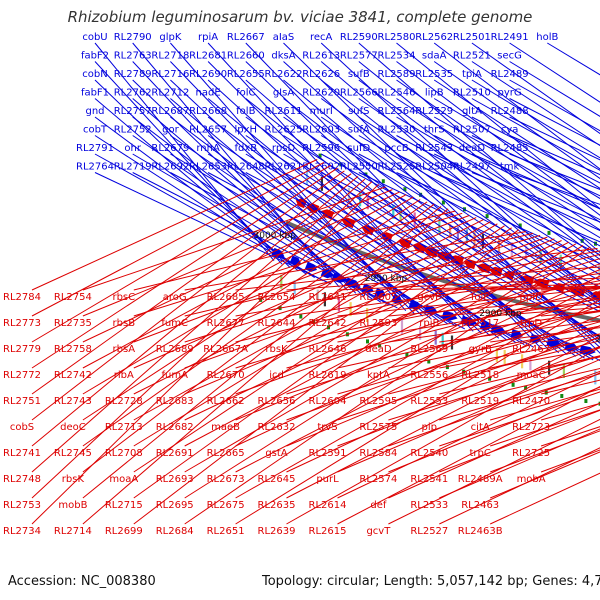 This screenshot has width=600, height=600. Describe the element at coordinates (531, 427) in the screenshot. I see `reverse-gene-label: RL2723` at that location.